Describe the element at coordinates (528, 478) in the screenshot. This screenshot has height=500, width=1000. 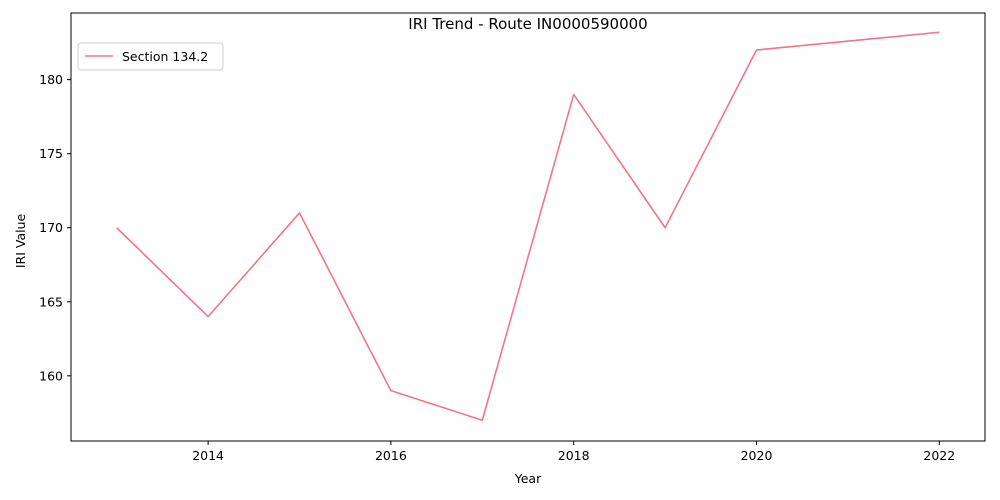
I see `x-axis-label: Year` at that location.